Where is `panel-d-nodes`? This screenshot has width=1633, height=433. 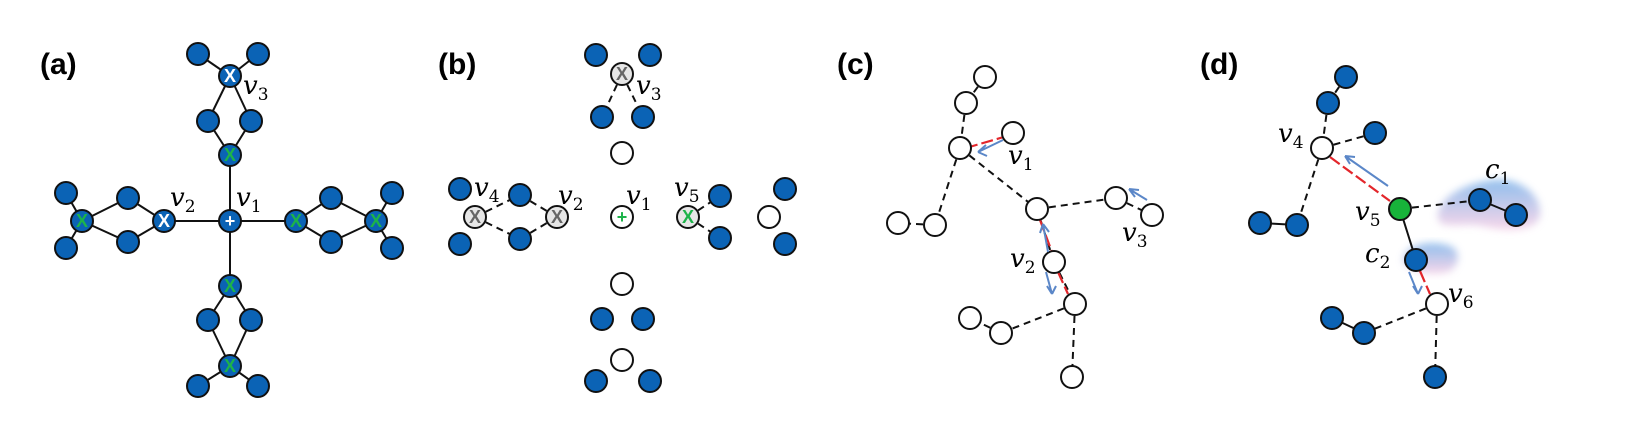
panel-d-nodes is located at coordinates (1388, 227).